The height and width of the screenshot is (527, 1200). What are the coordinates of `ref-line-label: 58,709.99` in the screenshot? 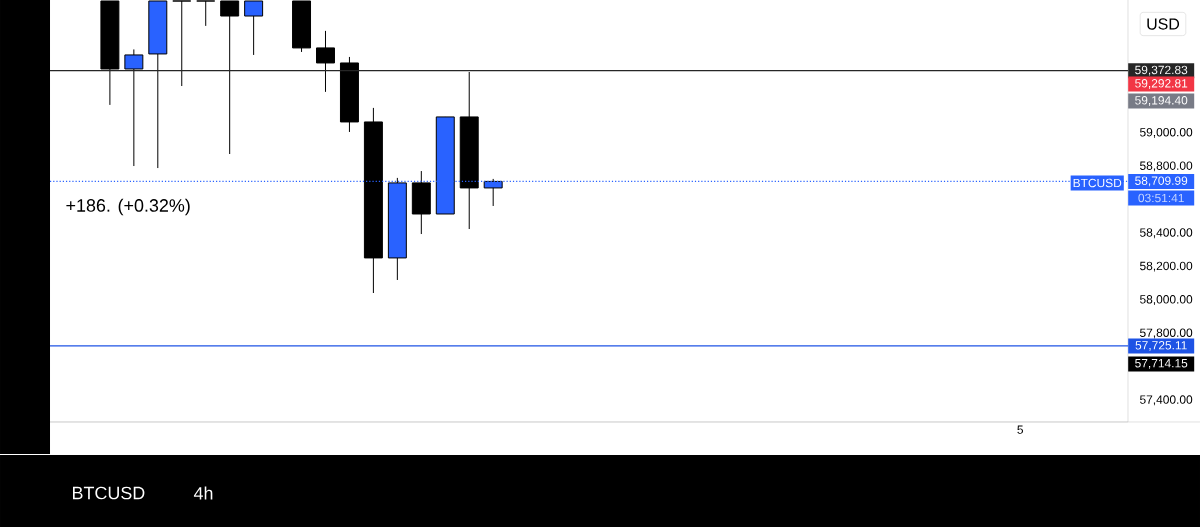 It's located at (1161, 181).